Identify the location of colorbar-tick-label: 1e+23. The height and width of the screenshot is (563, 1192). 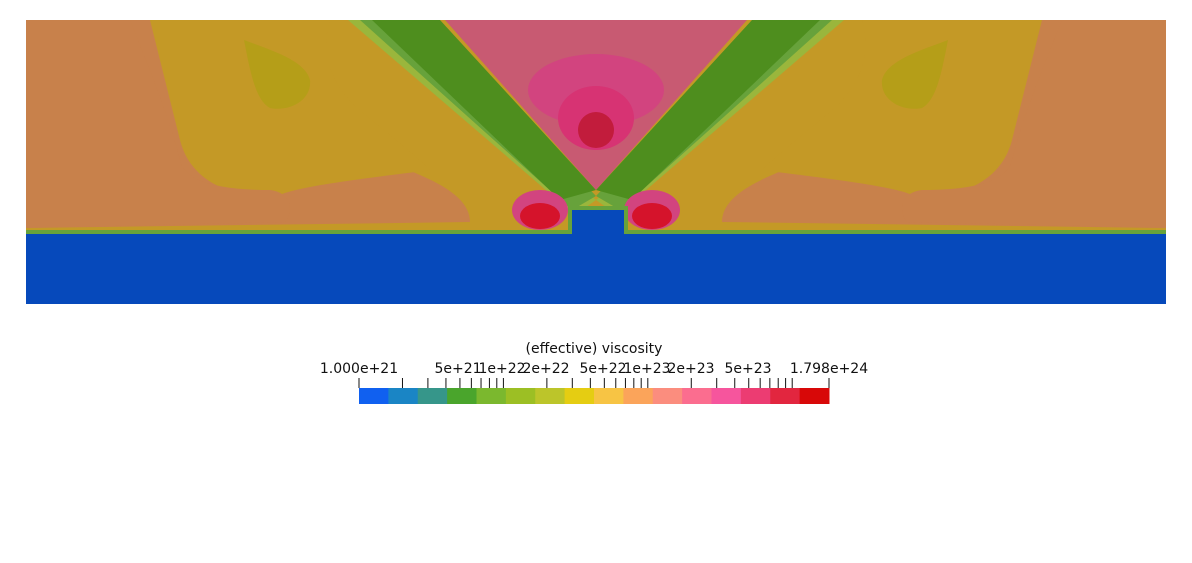
(646, 369).